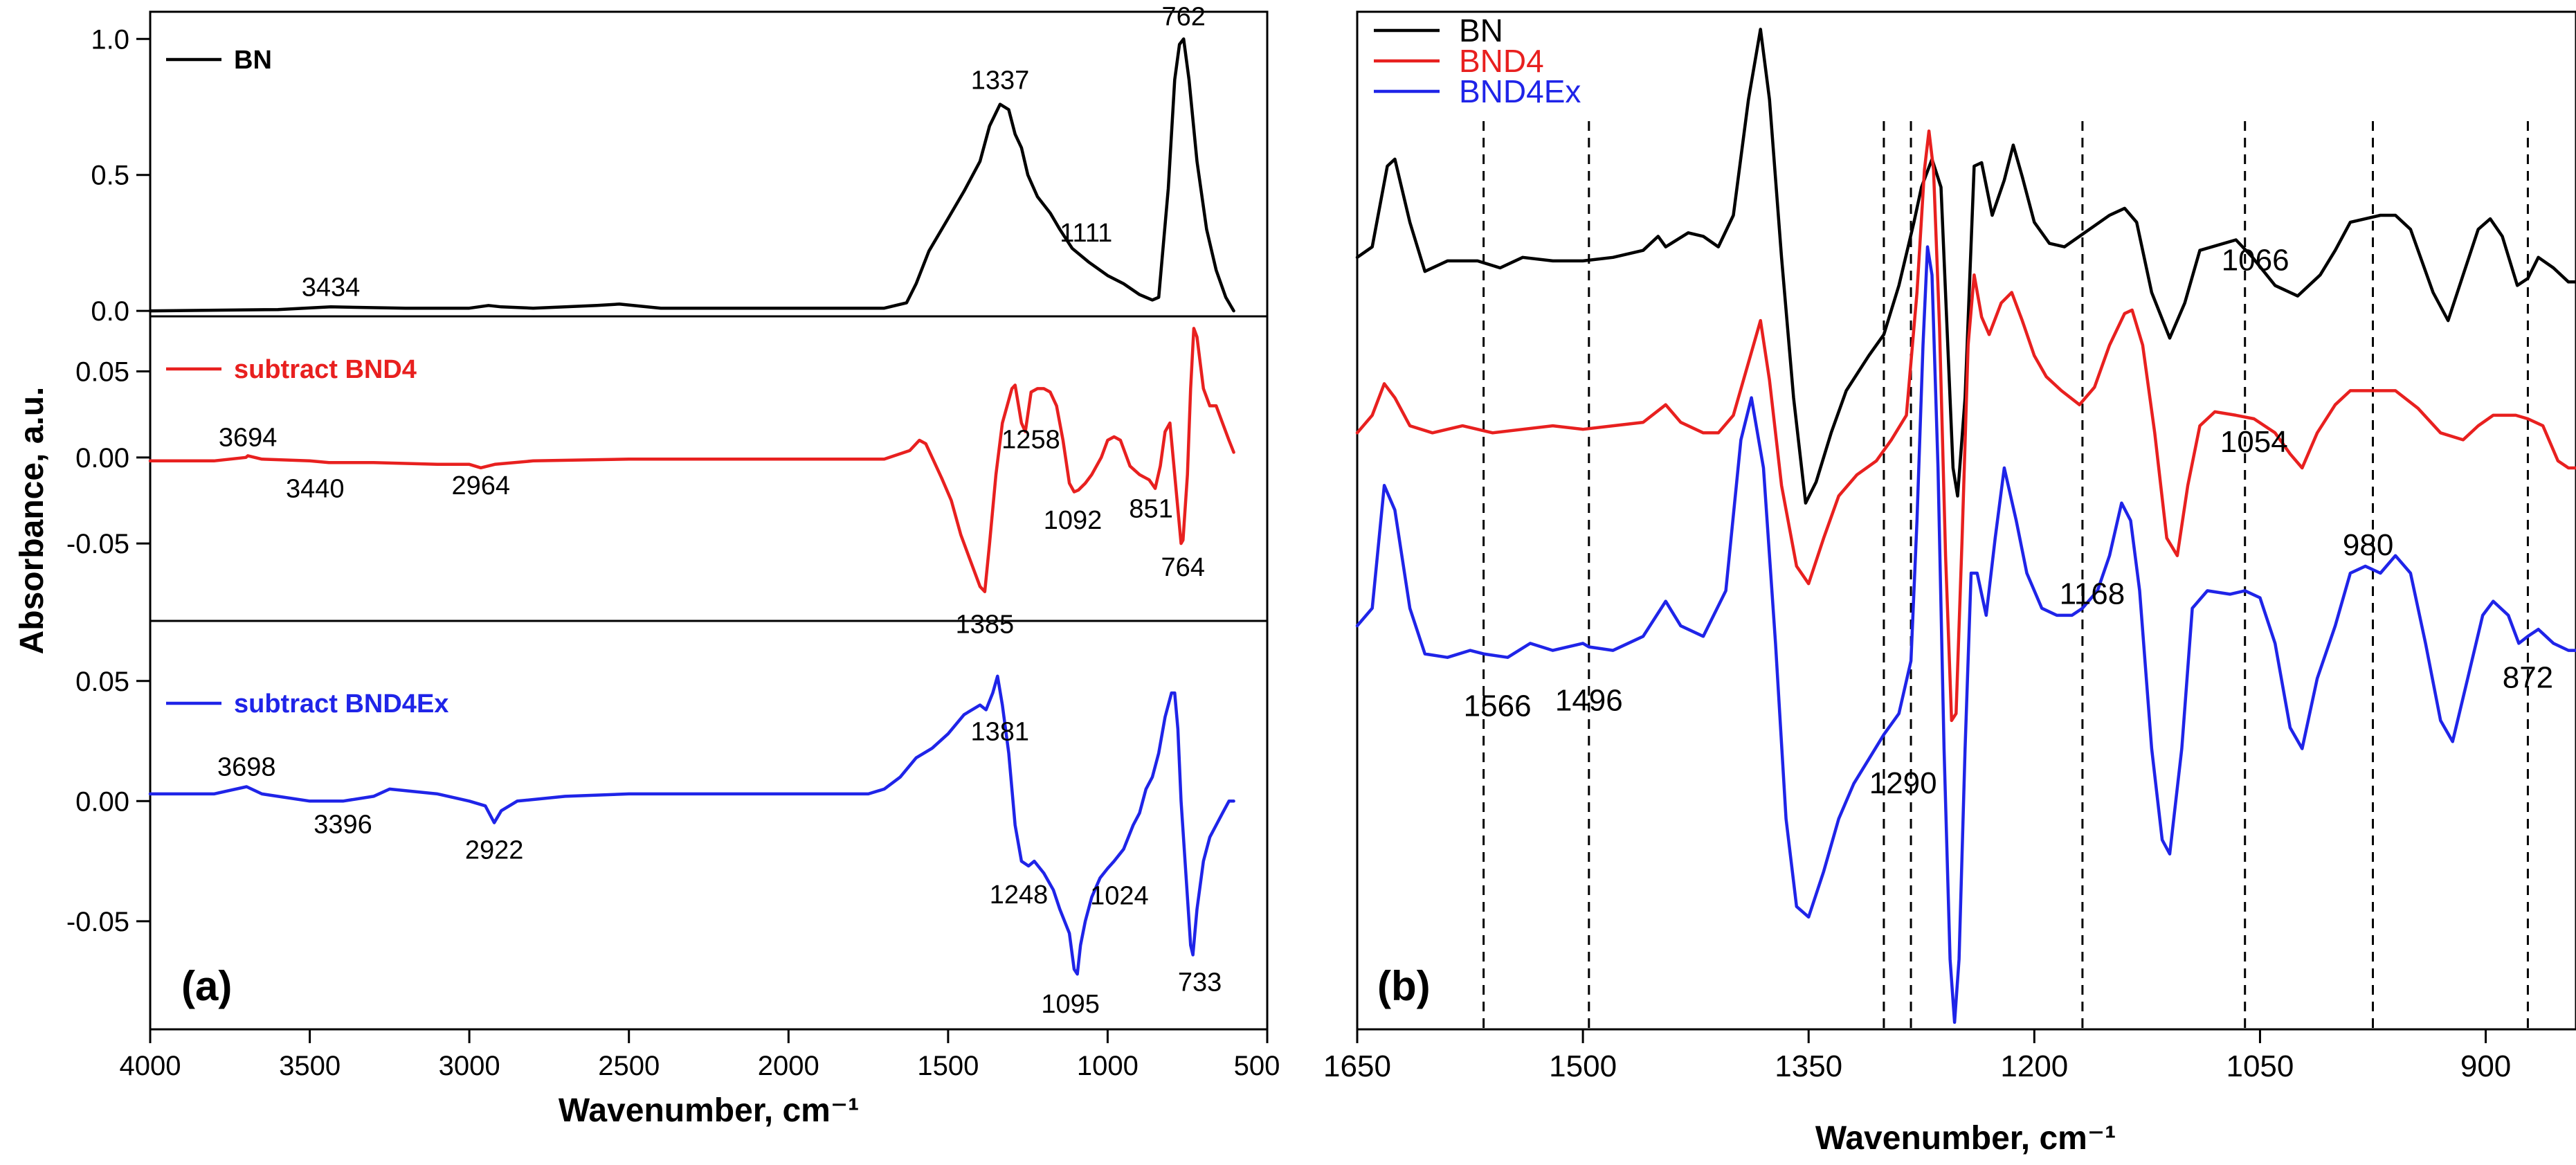  Describe the element at coordinates (700, 1066) in the screenshot. I see `panel-a-x-tick-labels: 4000 3500 3000 2500 2000 1500 1000 500` at that location.